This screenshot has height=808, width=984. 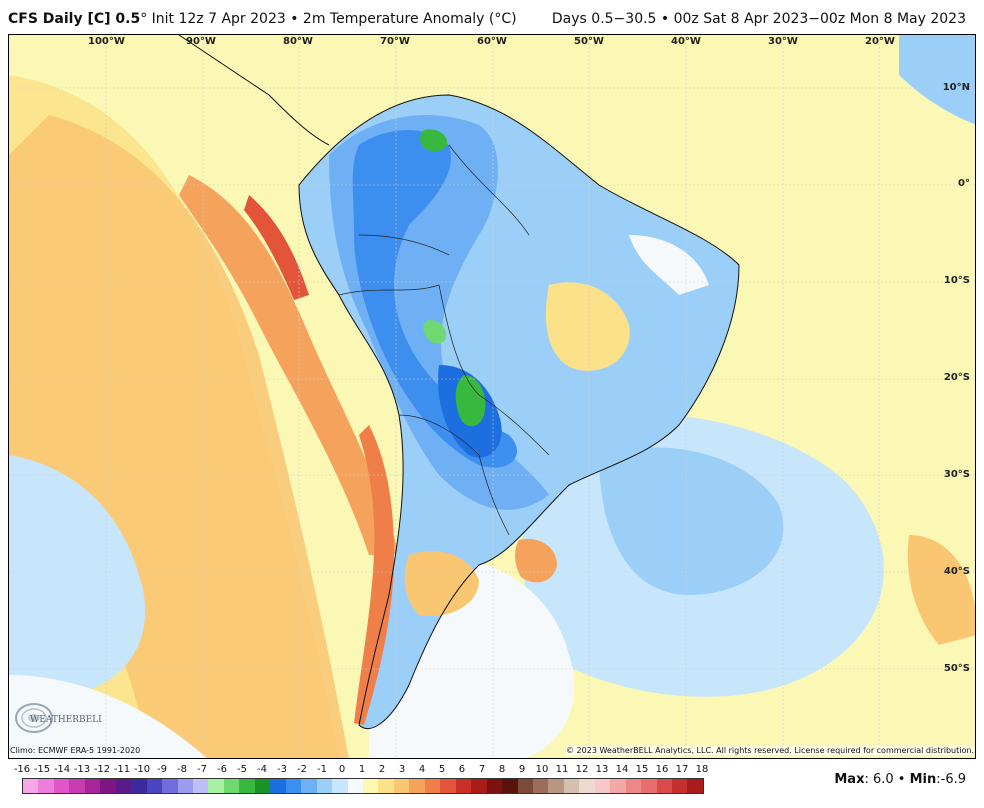 What do you see at coordinates (686, 41) in the screenshot?
I see `lon-label-40w: 40°W` at bounding box center [686, 41].